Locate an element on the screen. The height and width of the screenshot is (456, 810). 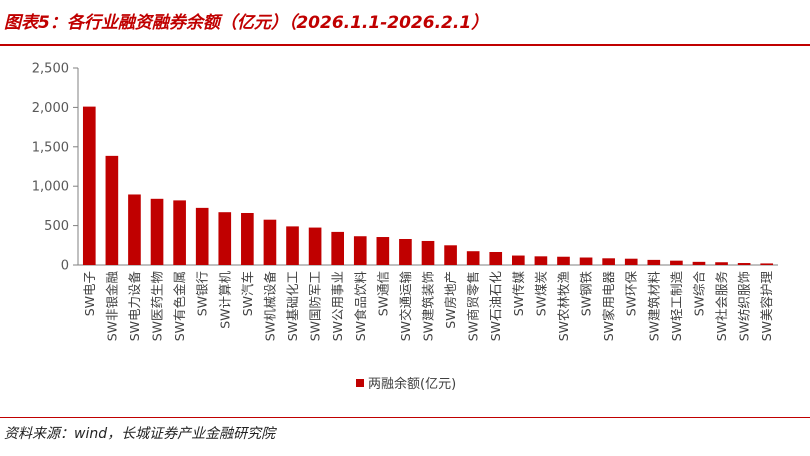
source-note: 资料来源：wind，长城证券产业金融研究院 is located at coordinates (140, 434).